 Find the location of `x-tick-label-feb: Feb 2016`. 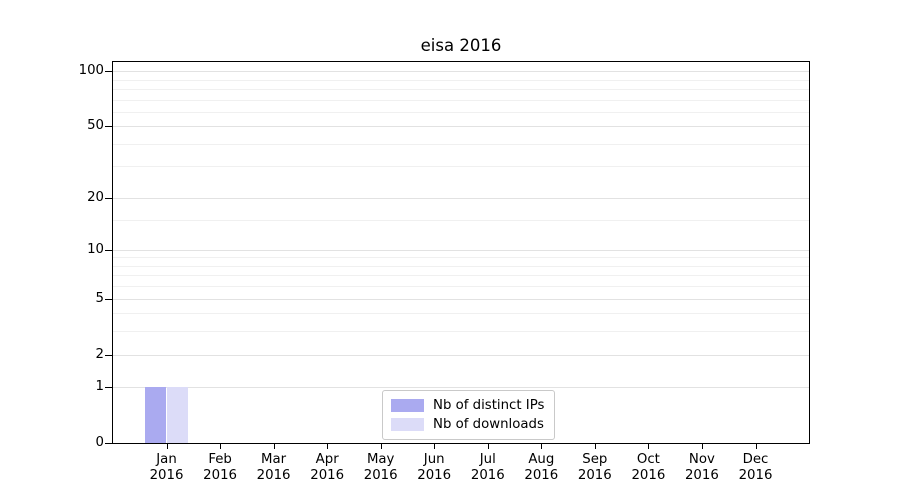

x-tick-label-feb: Feb 2016 is located at coordinates (220, 468).